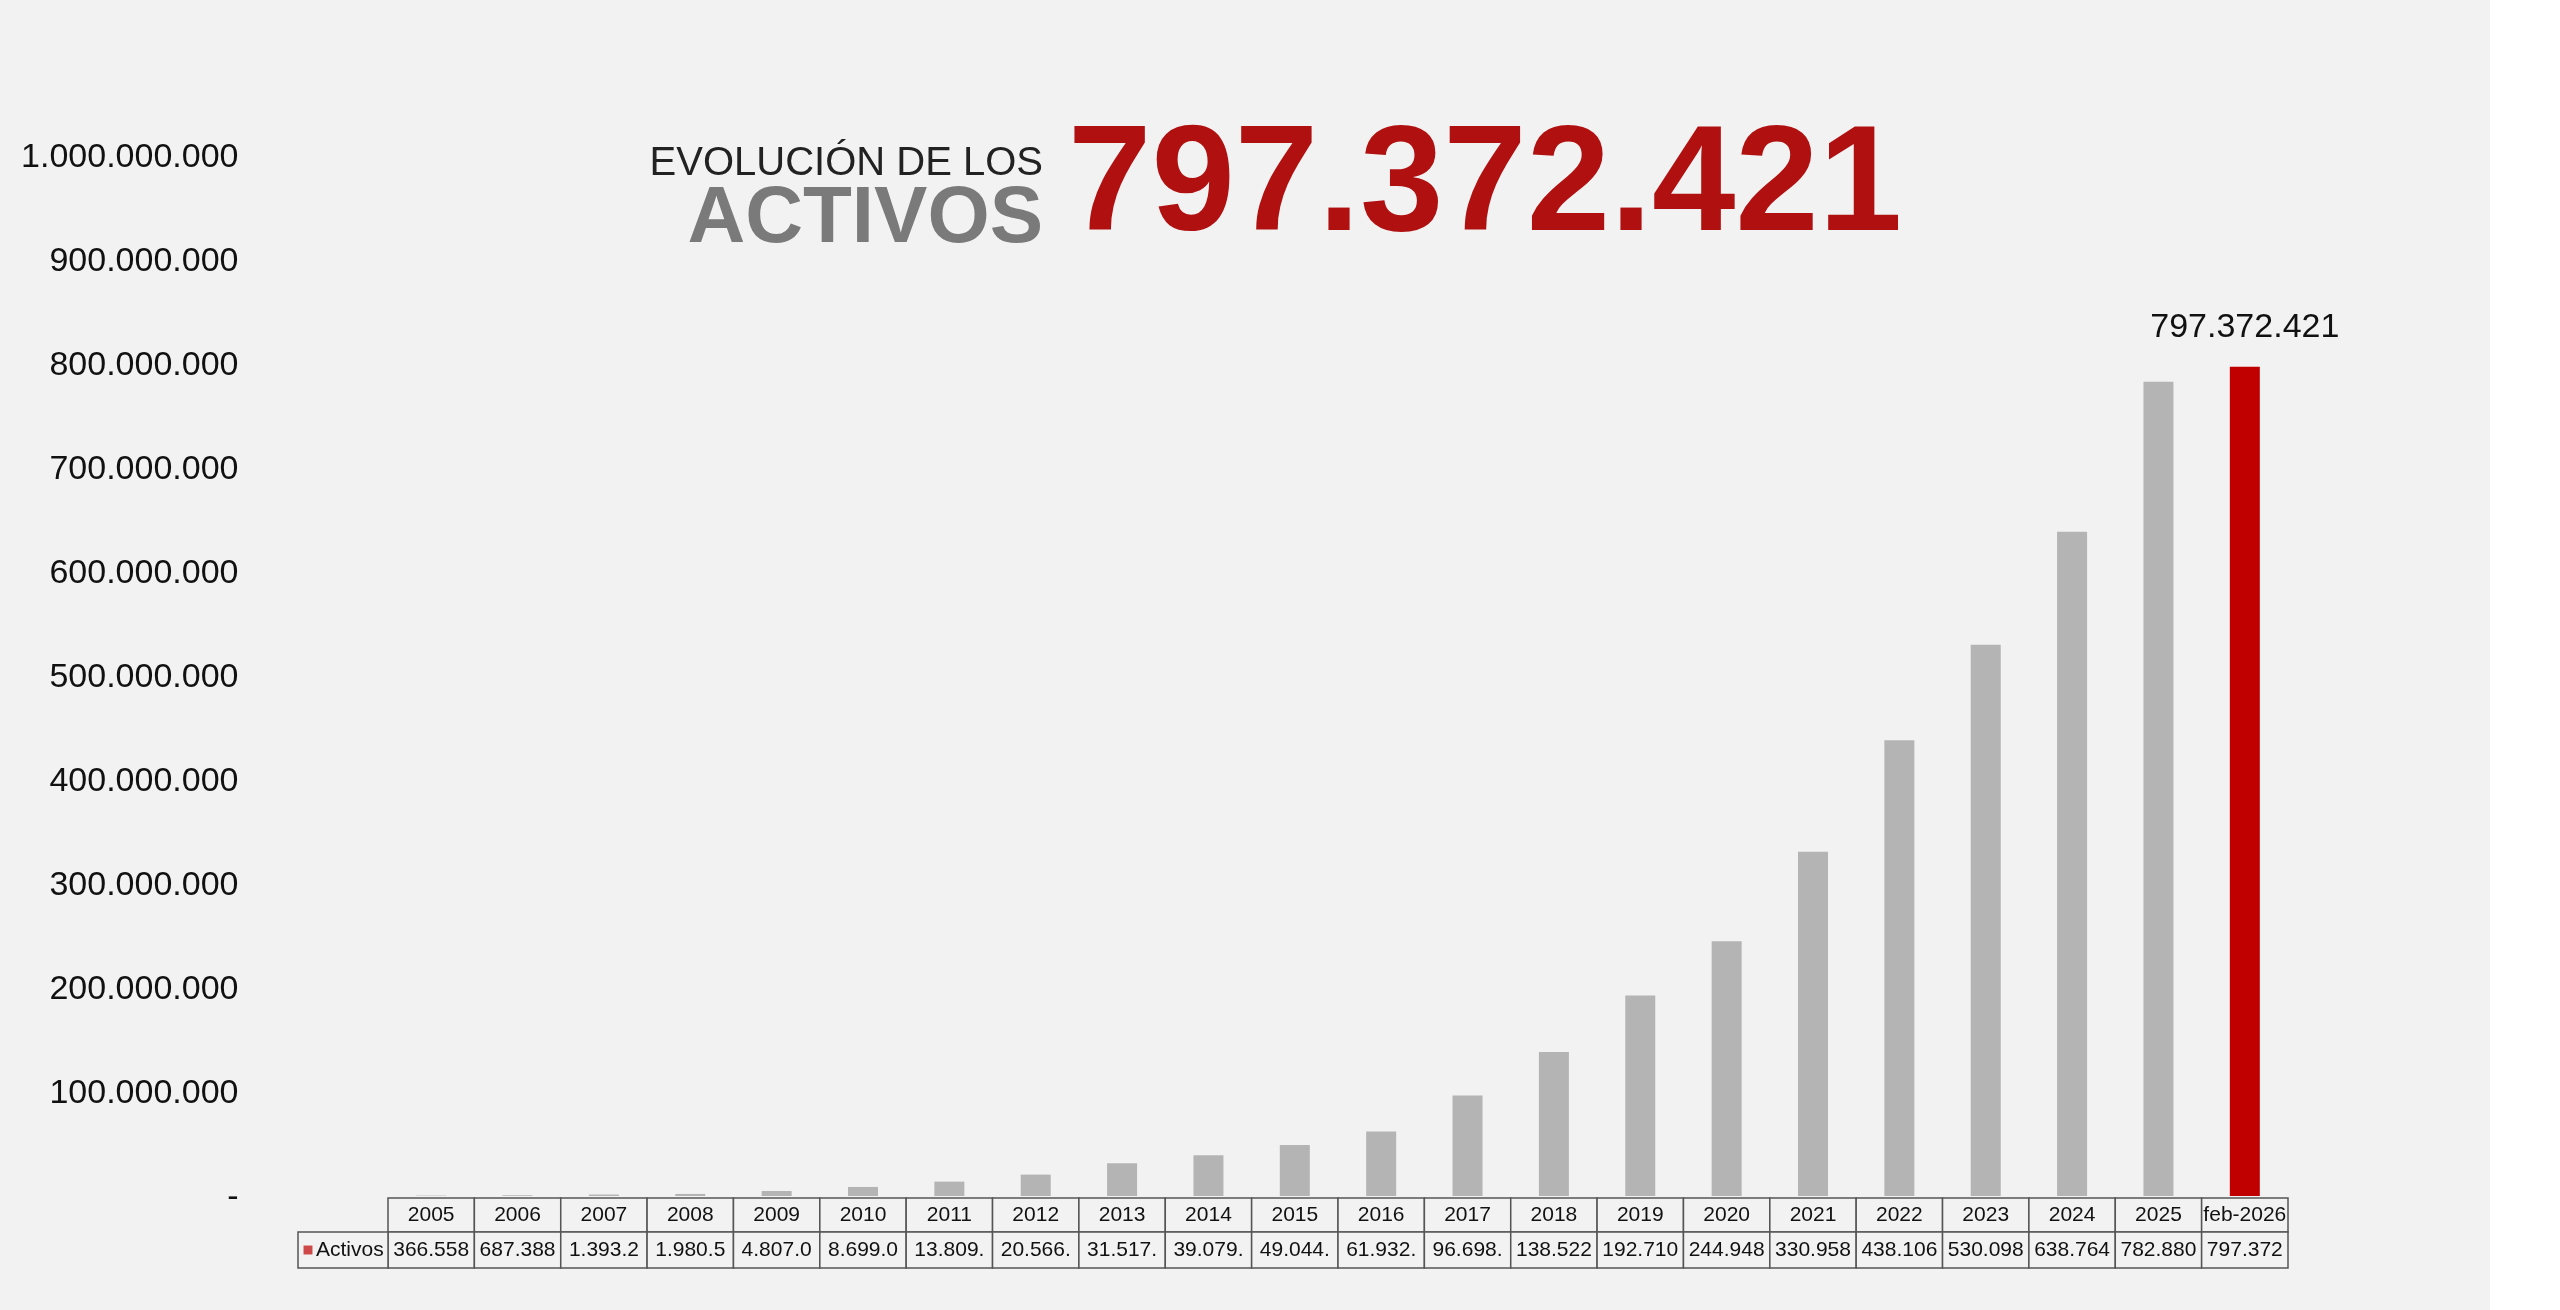 This screenshot has height=1310, width=2560. Describe the element at coordinates (1485, 178) in the screenshot. I see `chart-subtitle: 797.372.421` at that location.